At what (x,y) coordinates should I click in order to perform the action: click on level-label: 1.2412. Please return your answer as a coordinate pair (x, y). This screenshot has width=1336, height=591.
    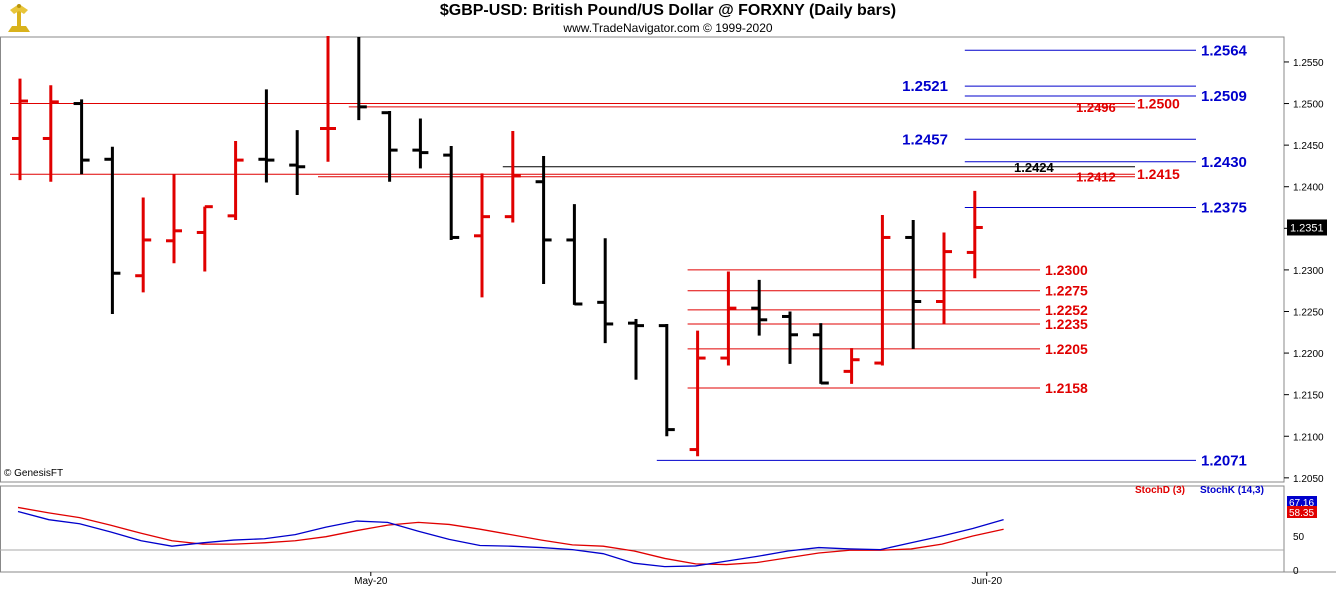
    Looking at the image, I should click on (1096, 177).